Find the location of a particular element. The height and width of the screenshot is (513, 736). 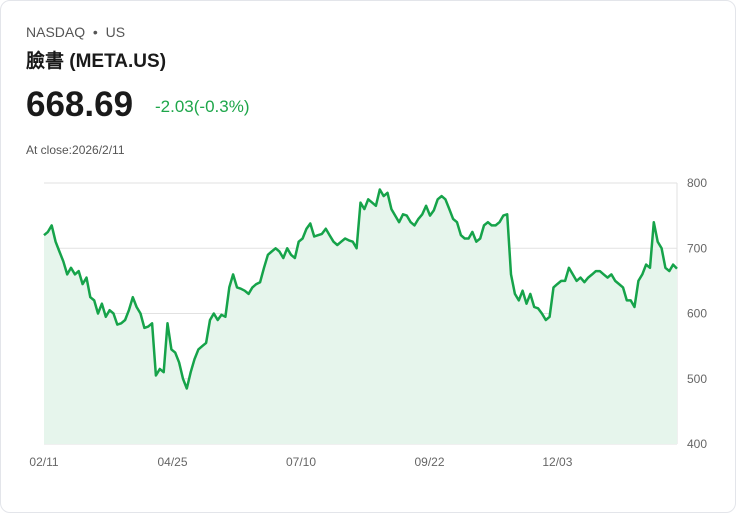

y-tick-label: 600 is located at coordinates (697, 314).